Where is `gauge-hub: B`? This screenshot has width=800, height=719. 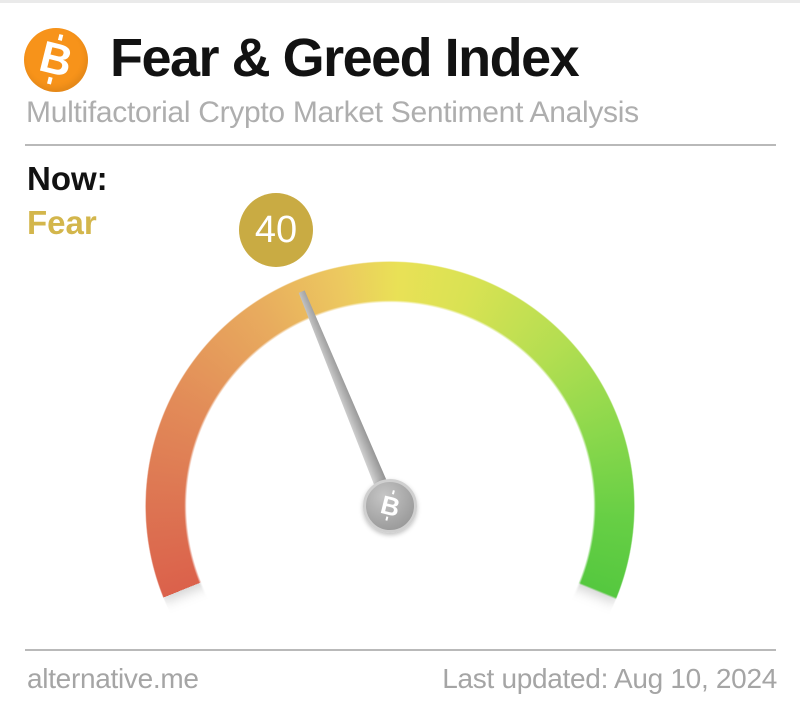 gauge-hub: B is located at coordinates (390, 506).